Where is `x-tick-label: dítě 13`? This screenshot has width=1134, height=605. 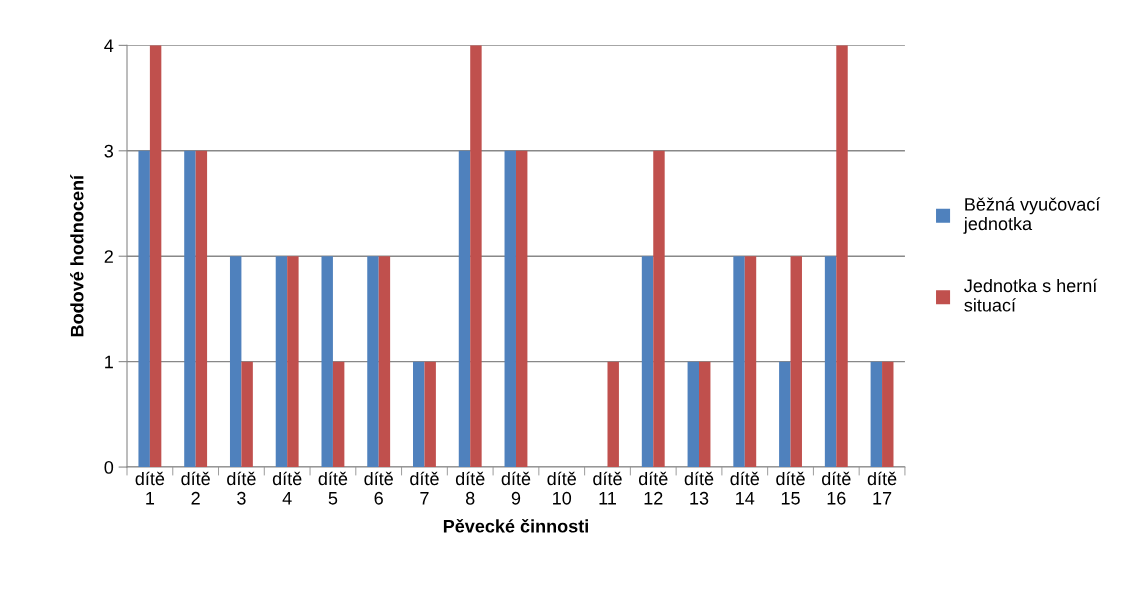
x-tick-label: dítě 13 is located at coordinates (699, 488).